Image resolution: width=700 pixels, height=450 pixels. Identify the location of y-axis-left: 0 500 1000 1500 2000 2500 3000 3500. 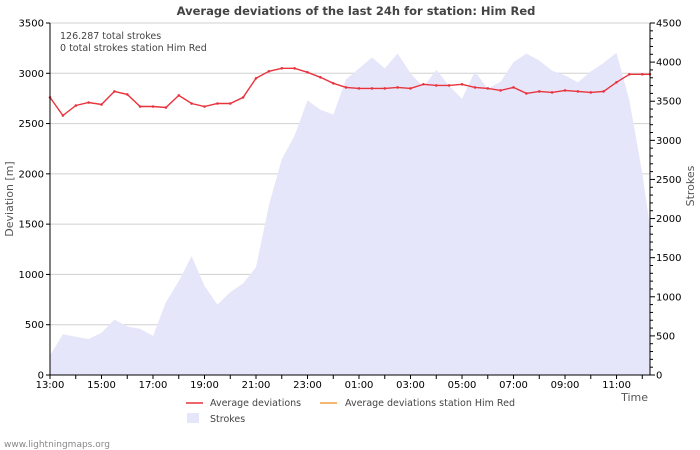
(34, 200).